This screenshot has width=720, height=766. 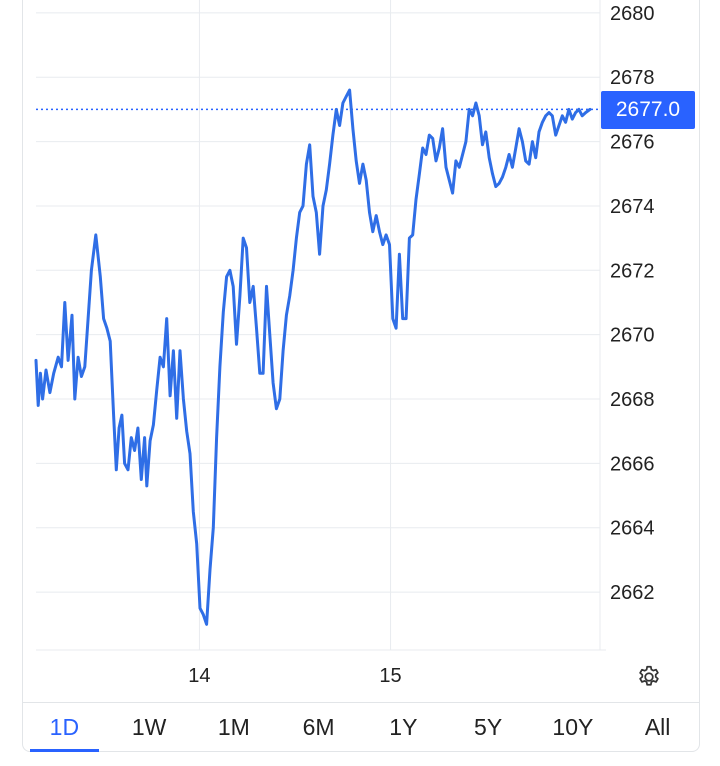 What do you see at coordinates (632, 529) in the screenshot?
I see `y-tick-label: 2664` at bounding box center [632, 529].